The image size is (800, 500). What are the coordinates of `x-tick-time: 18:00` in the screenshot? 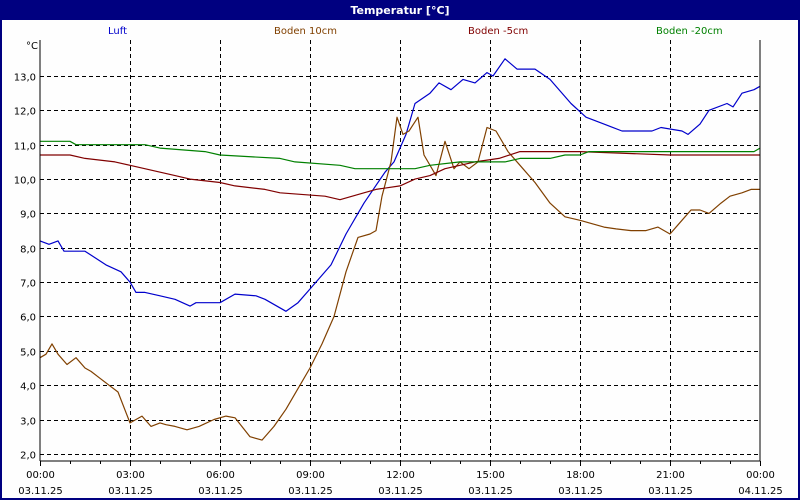 It's located at (580, 475).